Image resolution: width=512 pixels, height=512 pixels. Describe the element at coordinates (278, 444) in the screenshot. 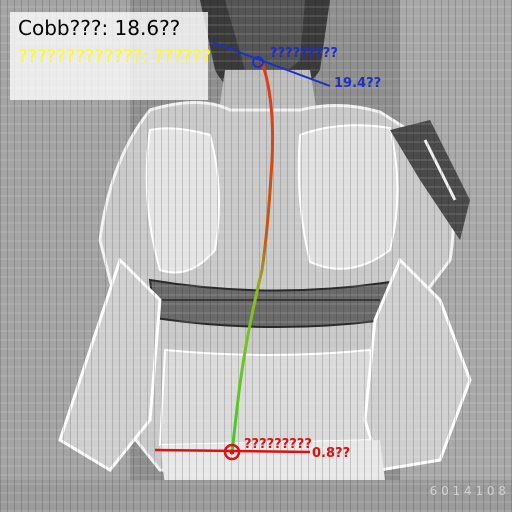

I see `lower-marker-label: ?????????` at that location.